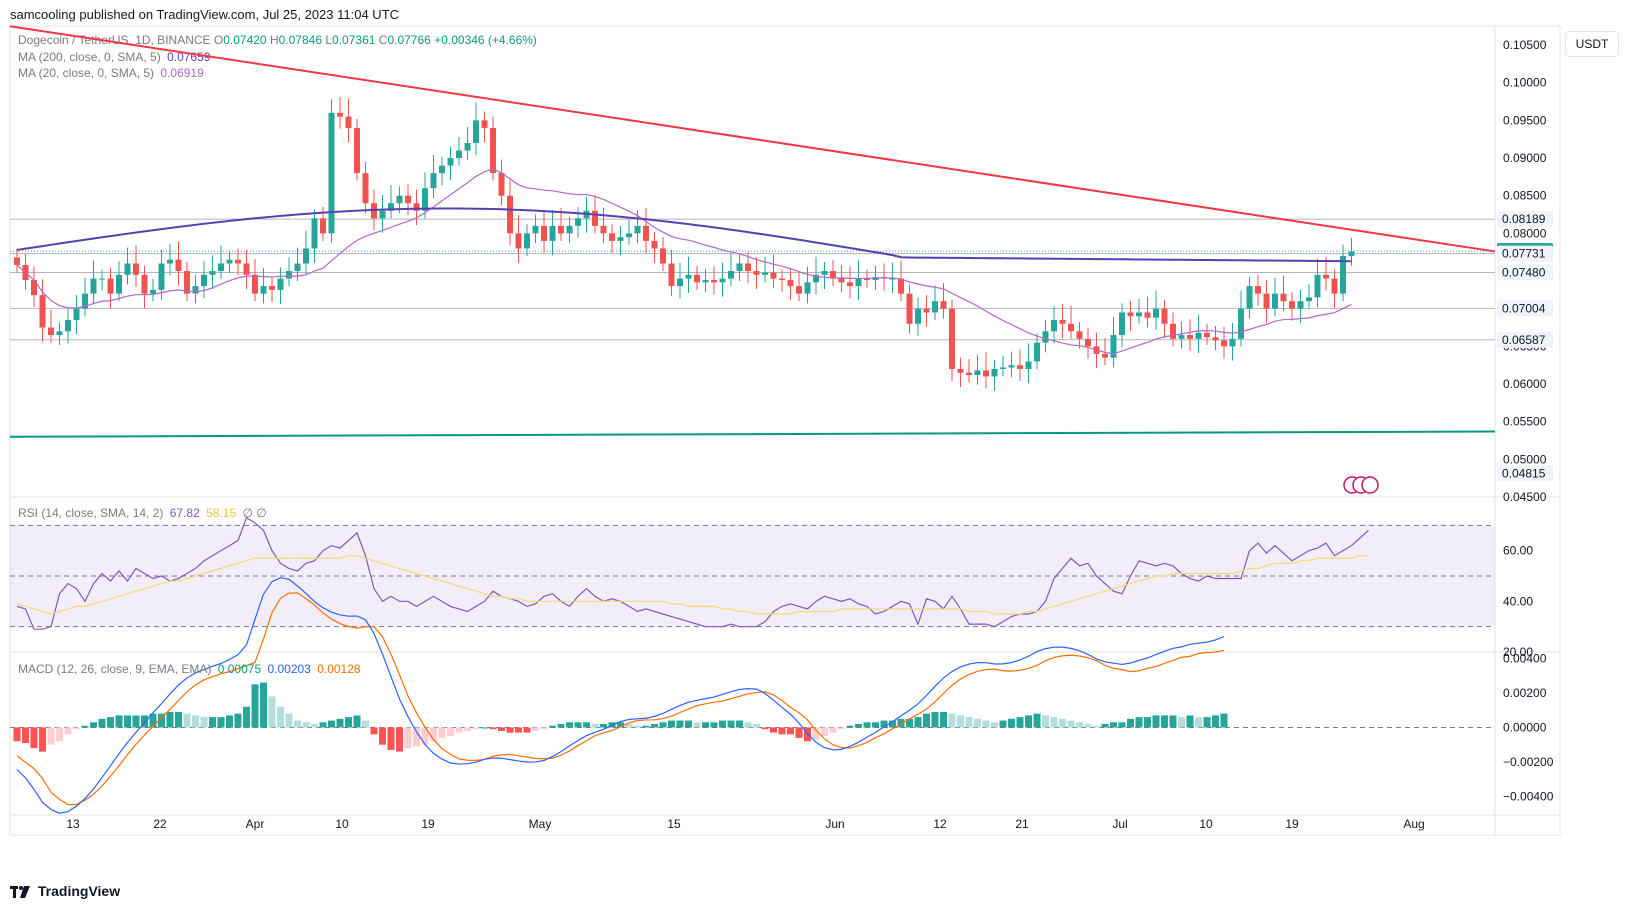 This screenshot has width=1634, height=907. I want to click on price-tick-label: 0.08000, so click(1525, 233).